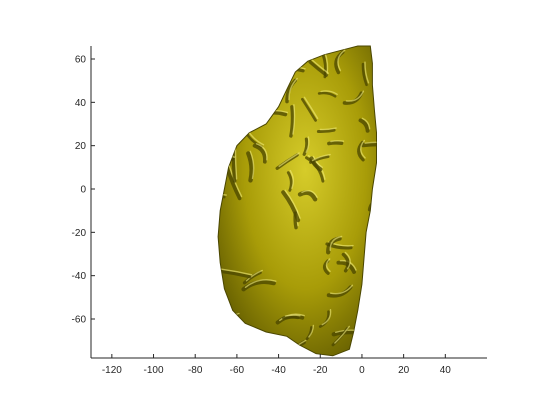 This screenshot has width=560, height=420. I want to click on x-tick-label: 20, so click(404, 370).